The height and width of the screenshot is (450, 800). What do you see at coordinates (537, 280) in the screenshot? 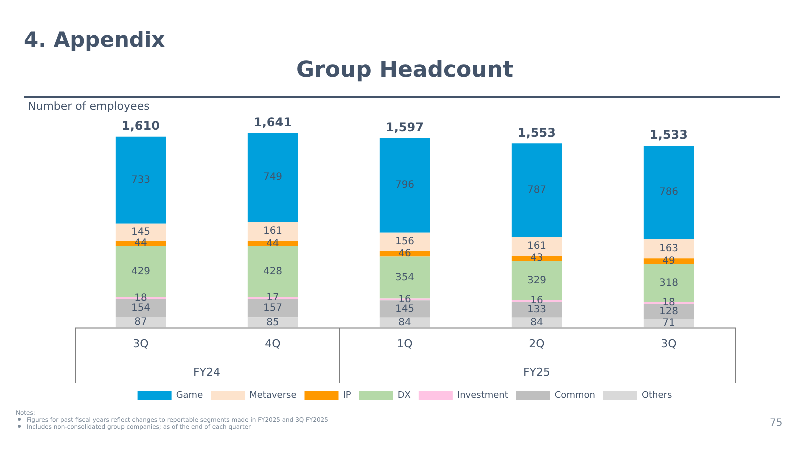
I see `data-label: 329` at bounding box center [537, 280].